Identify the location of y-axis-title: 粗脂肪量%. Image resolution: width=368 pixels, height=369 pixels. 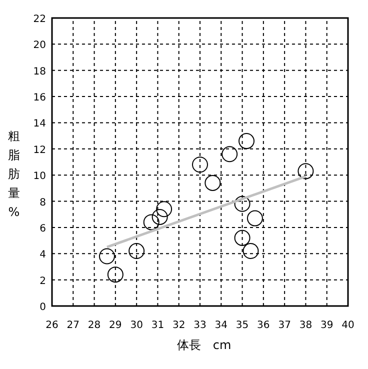
(14, 174).